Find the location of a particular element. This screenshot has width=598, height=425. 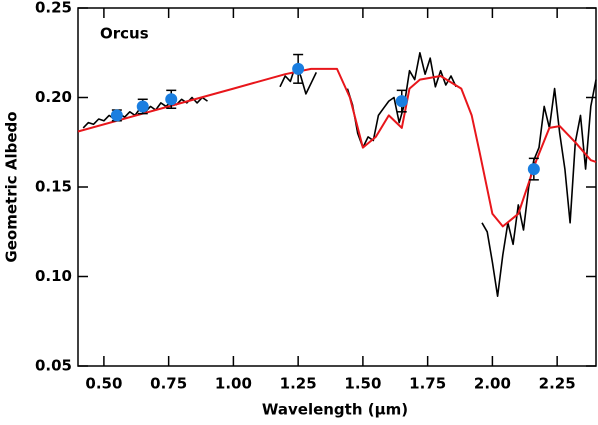

y-axis-label: Geometric Albedo is located at coordinates (12, 186).